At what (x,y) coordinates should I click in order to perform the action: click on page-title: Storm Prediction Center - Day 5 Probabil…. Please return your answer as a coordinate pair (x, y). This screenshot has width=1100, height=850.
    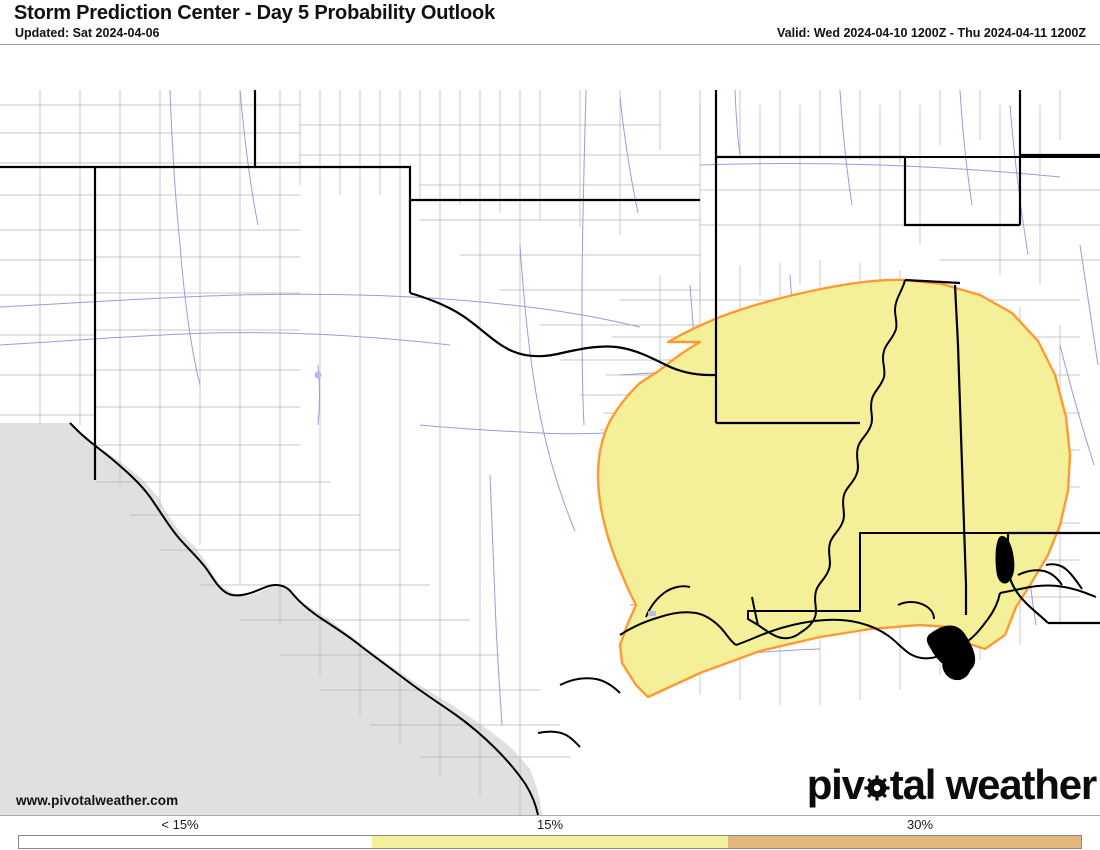
    Looking at the image, I should click on (254, 13).